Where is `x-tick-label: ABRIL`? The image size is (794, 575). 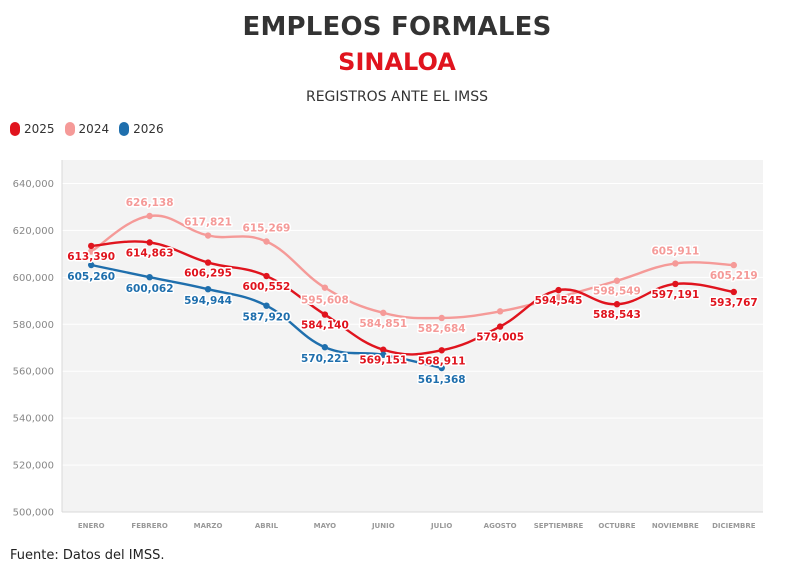 x-tick-label: ABRIL is located at coordinates (267, 526).